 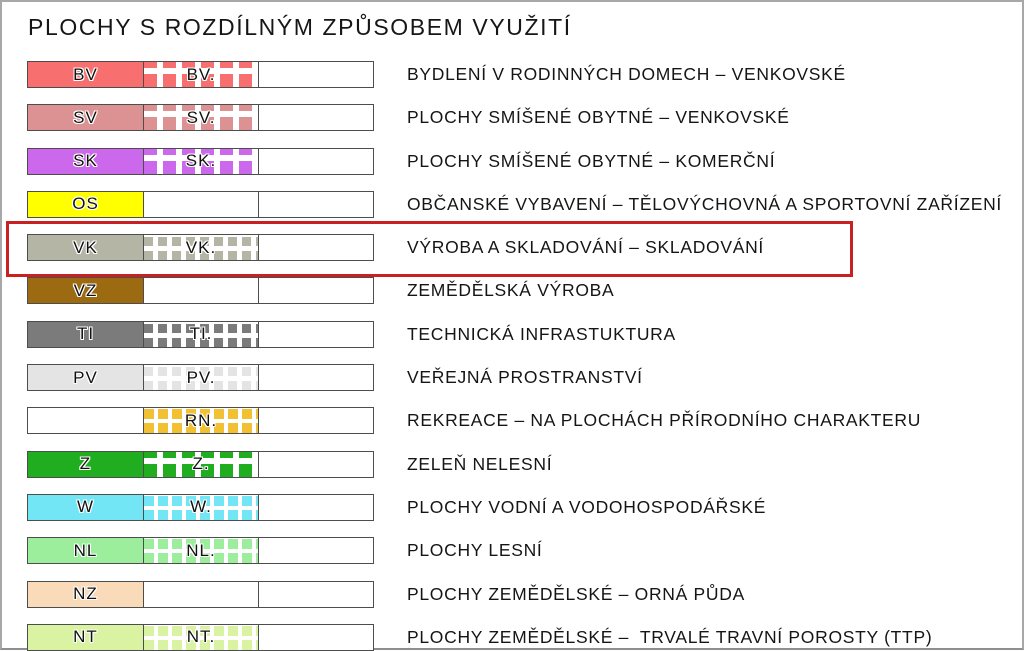 What do you see at coordinates (541, 333) in the screenshot?
I see `area-description: TECHNICKÁ INFRASTUKTURA` at bounding box center [541, 333].